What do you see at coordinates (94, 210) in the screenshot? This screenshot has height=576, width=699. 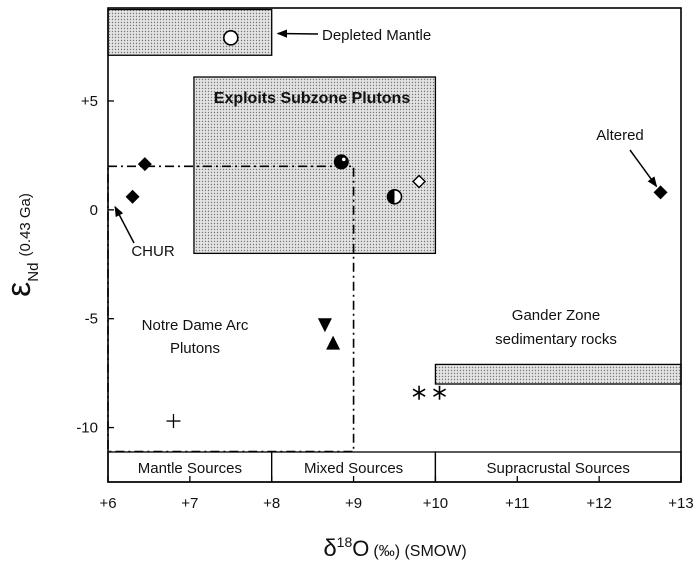 I see `y-tick-label: 0` at bounding box center [94, 210].